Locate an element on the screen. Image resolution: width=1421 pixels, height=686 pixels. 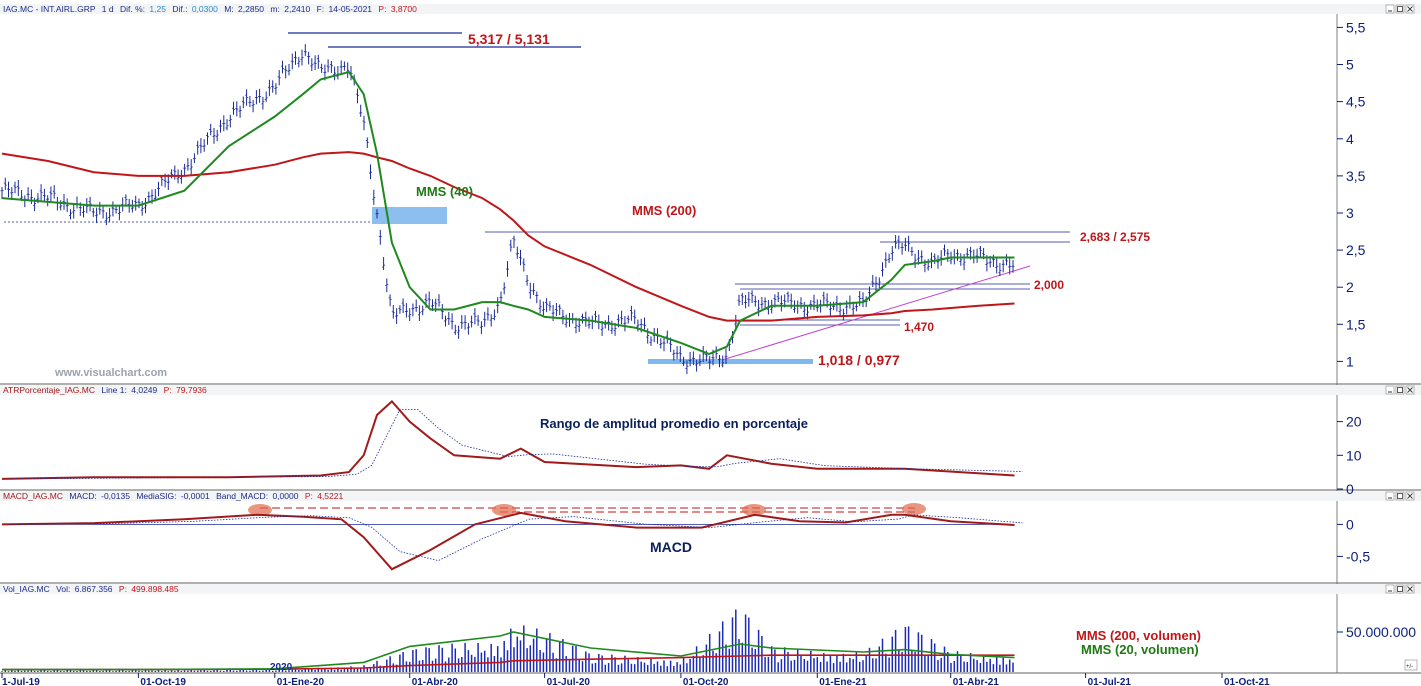
atr-line is located at coordinates (508, 439).